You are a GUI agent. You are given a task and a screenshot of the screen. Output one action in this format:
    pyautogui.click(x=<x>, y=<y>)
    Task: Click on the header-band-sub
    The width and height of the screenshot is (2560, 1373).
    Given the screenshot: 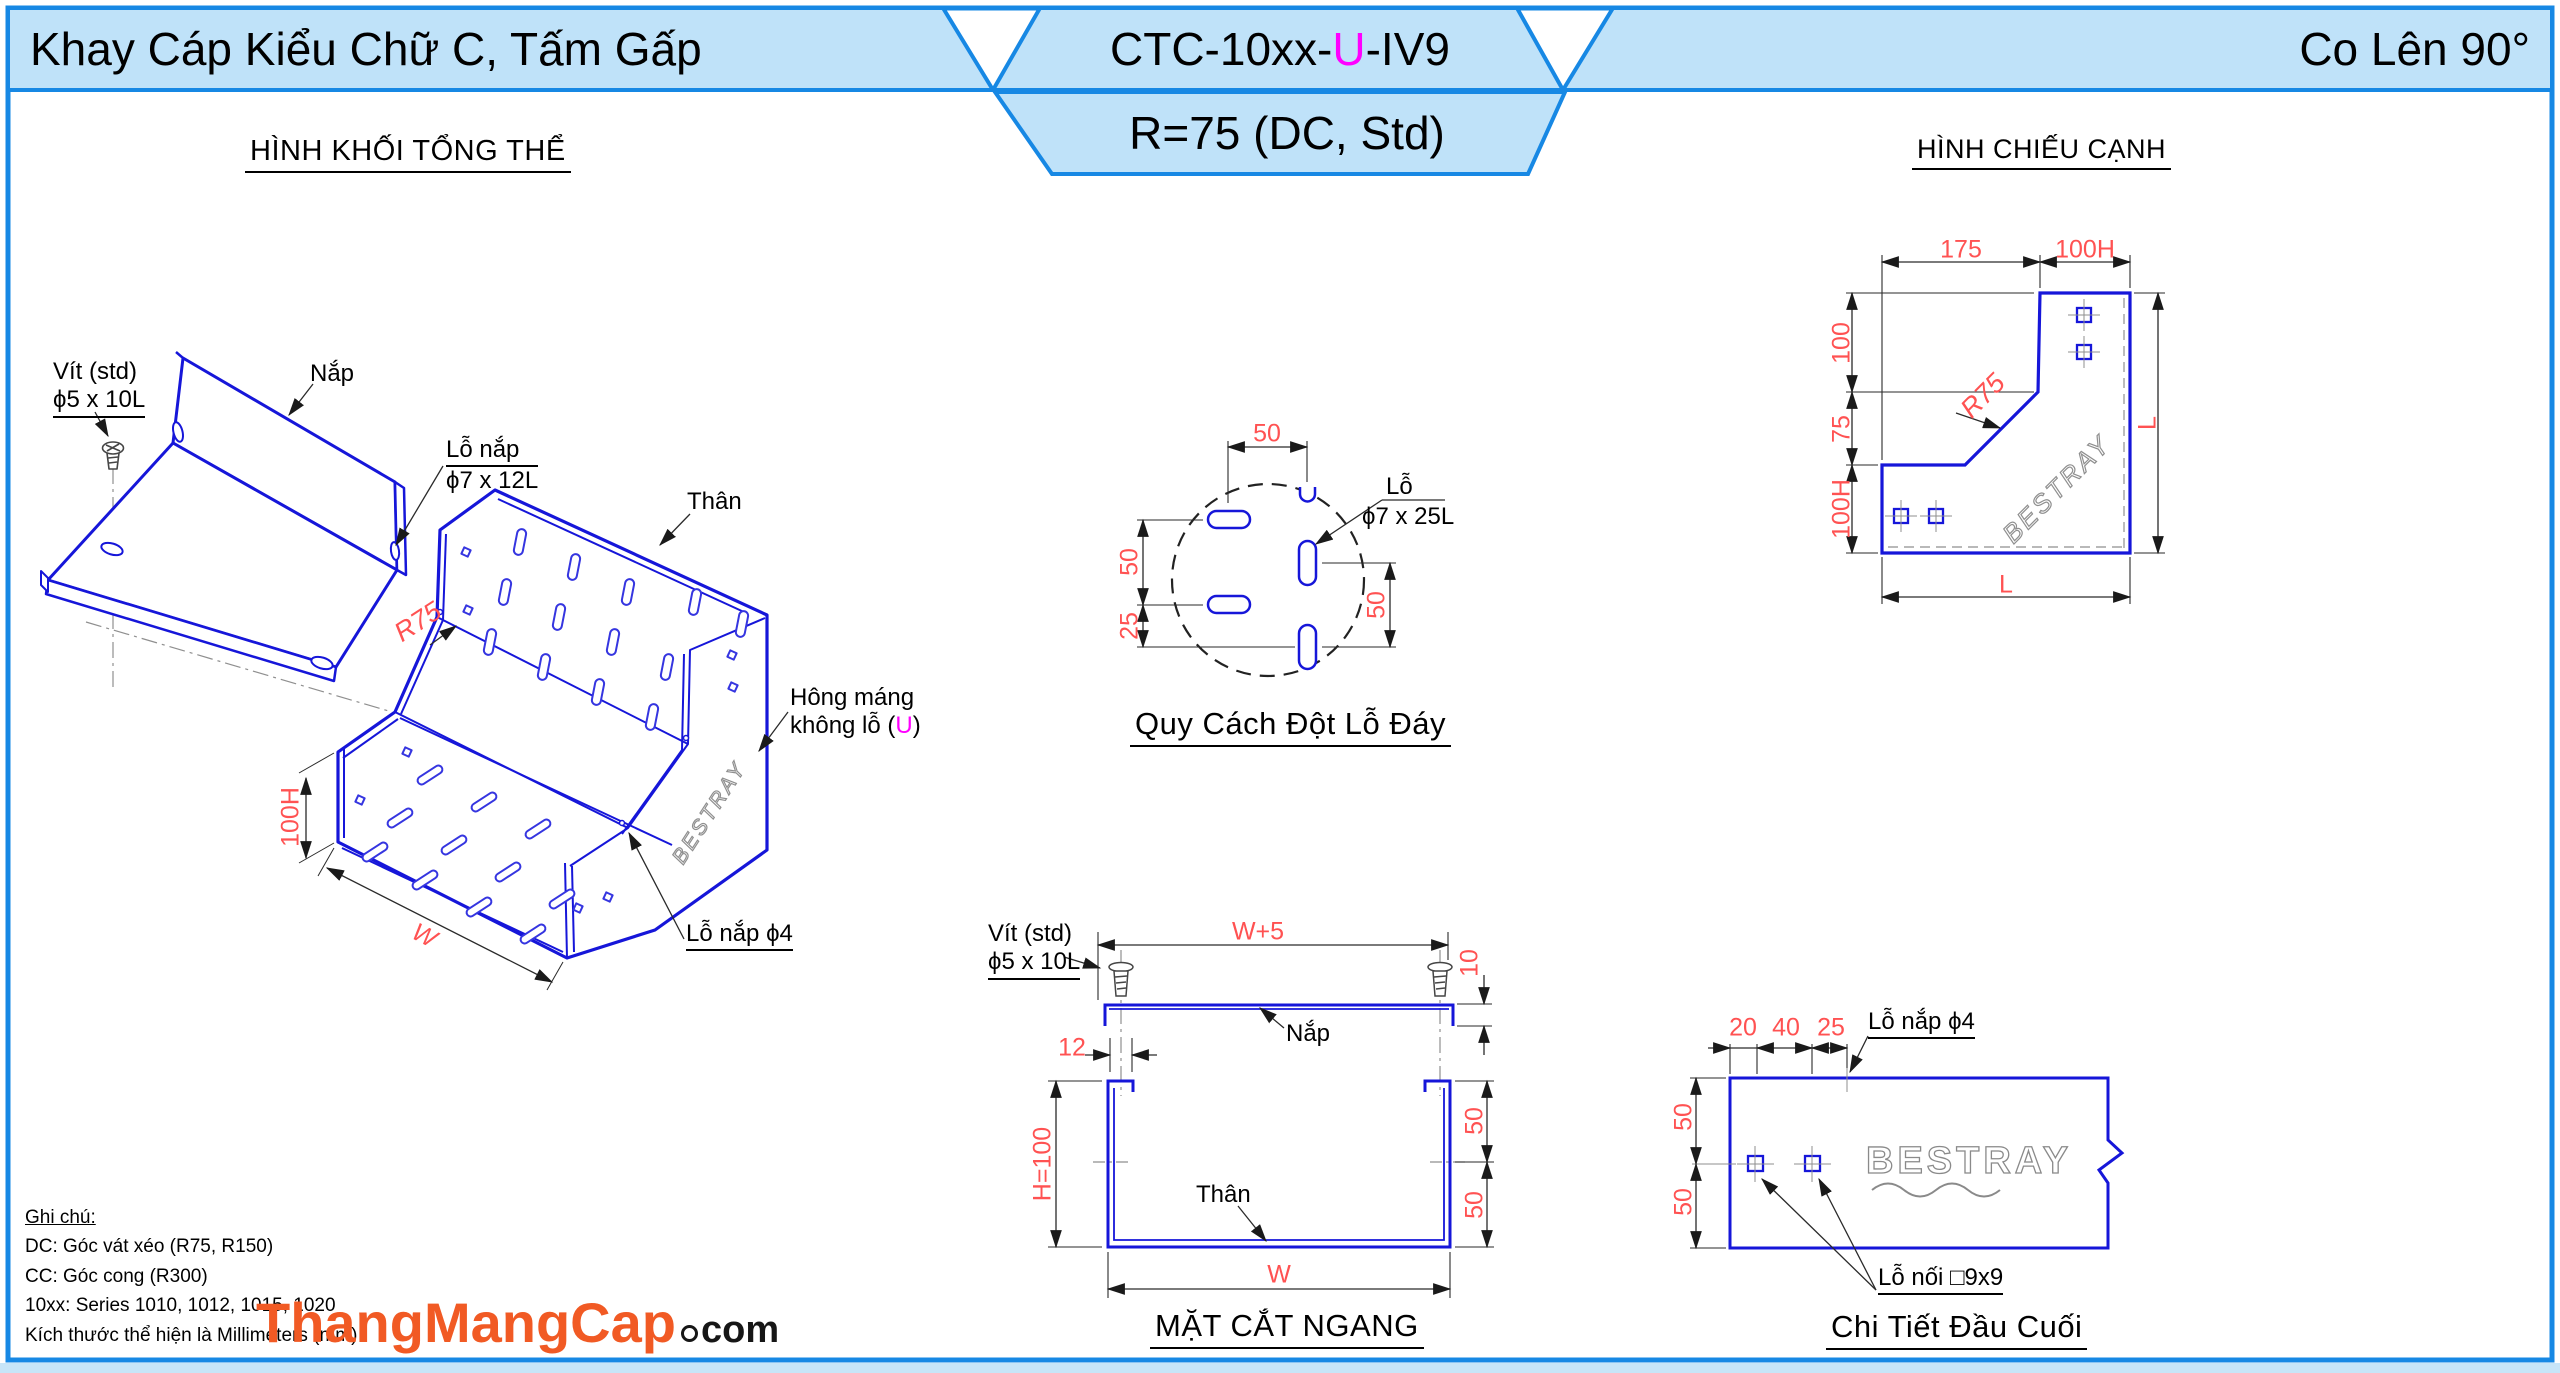 What is the action you would take?
    pyautogui.click(x=1280, y=133)
    